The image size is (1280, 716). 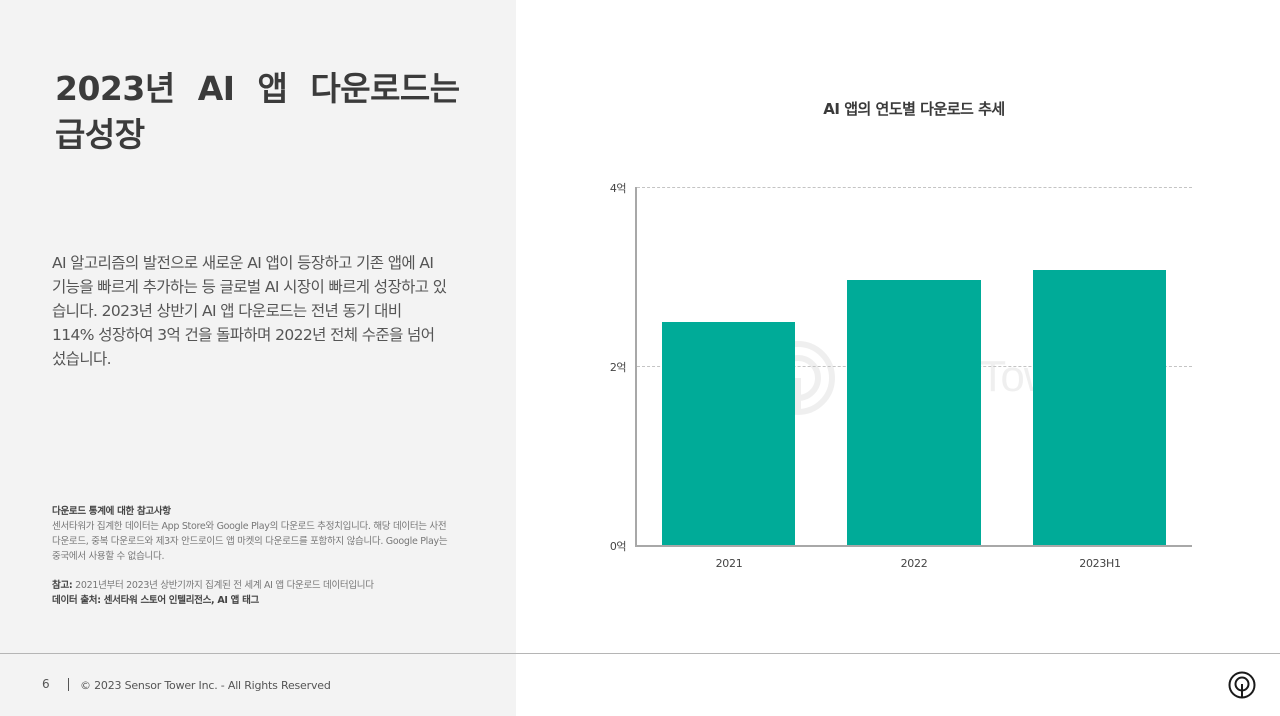 I want to click on x-axis, so click(x=913, y=546).